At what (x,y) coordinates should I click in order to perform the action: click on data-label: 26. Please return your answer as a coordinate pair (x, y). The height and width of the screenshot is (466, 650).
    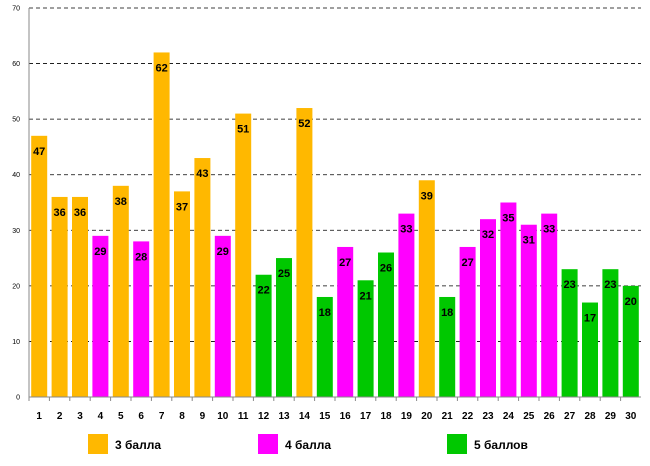
    Looking at the image, I should click on (386, 269).